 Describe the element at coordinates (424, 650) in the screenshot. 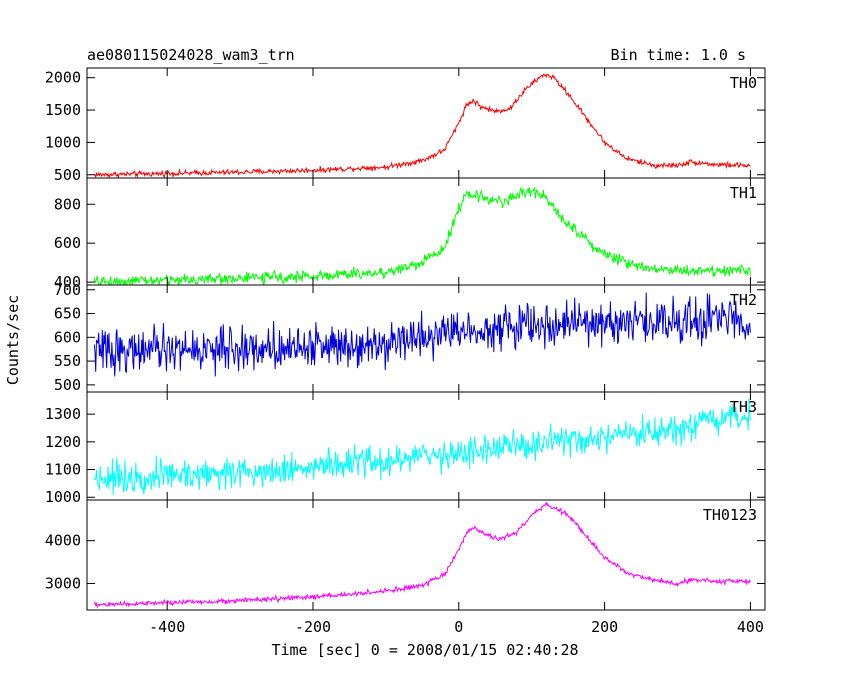

I see `x-axis-label: Time [sec] 0 = 2008/01/15 02:40:28` at that location.